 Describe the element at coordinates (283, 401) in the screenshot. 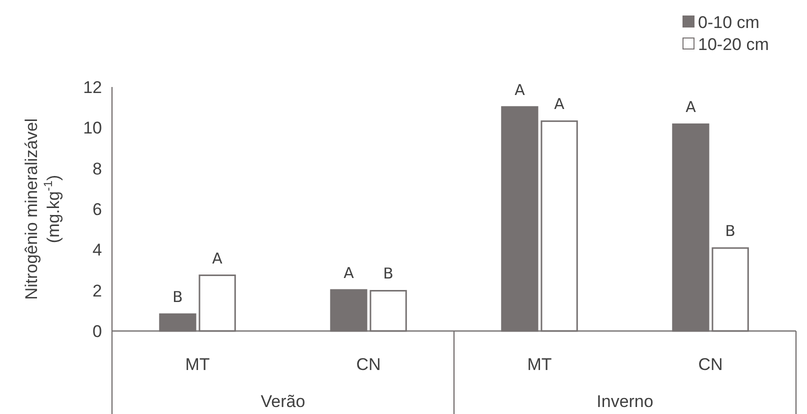

I see `text: Verão` at that location.